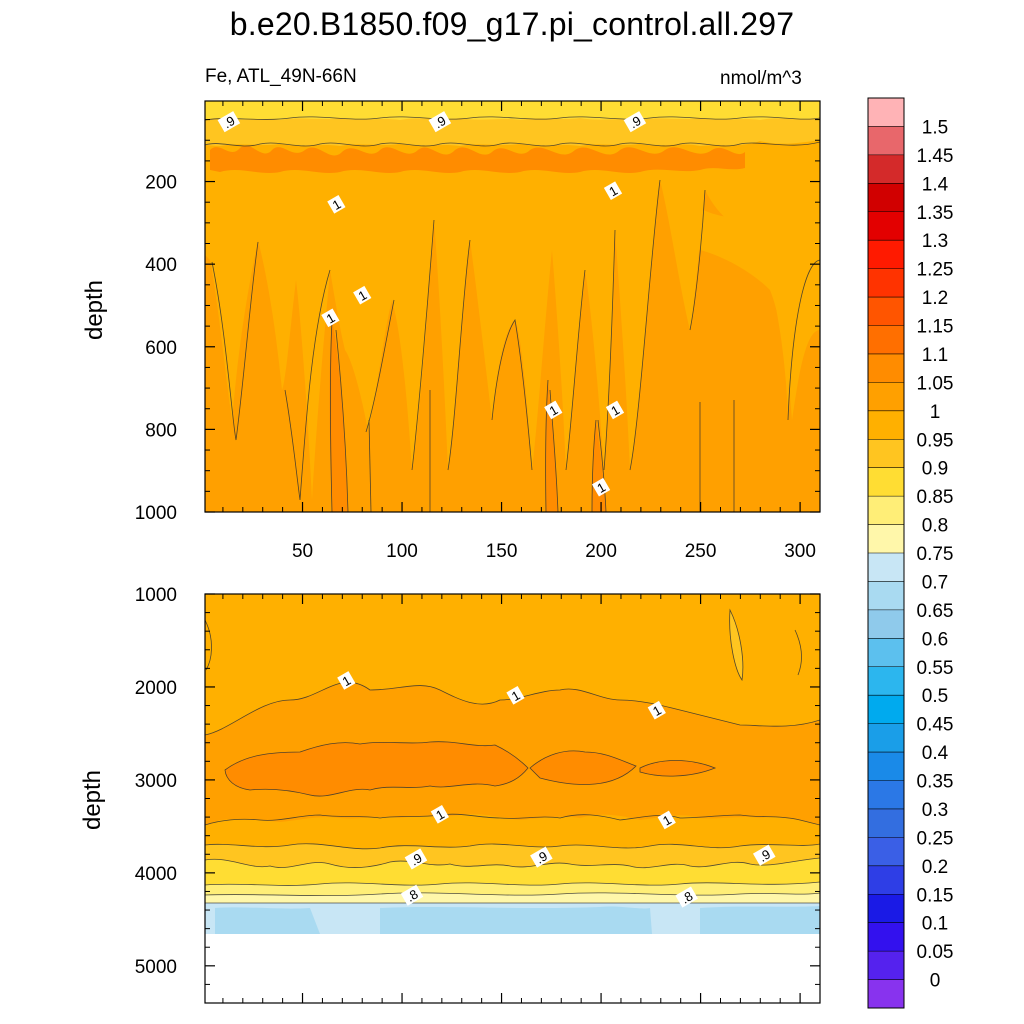 This screenshot has height=1024, width=1024. Describe the element at coordinates (935, 383) in the screenshot. I see `colorbar-label: 1.05` at that location.